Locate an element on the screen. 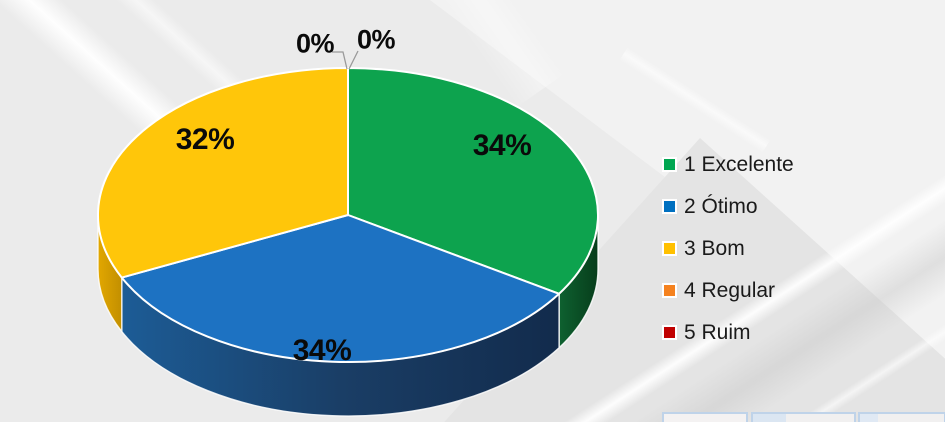 Image resolution: width=945 pixels, height=422 pixels. legend-item-excelente: 1 Excelente is located at coordinates (728, 164).